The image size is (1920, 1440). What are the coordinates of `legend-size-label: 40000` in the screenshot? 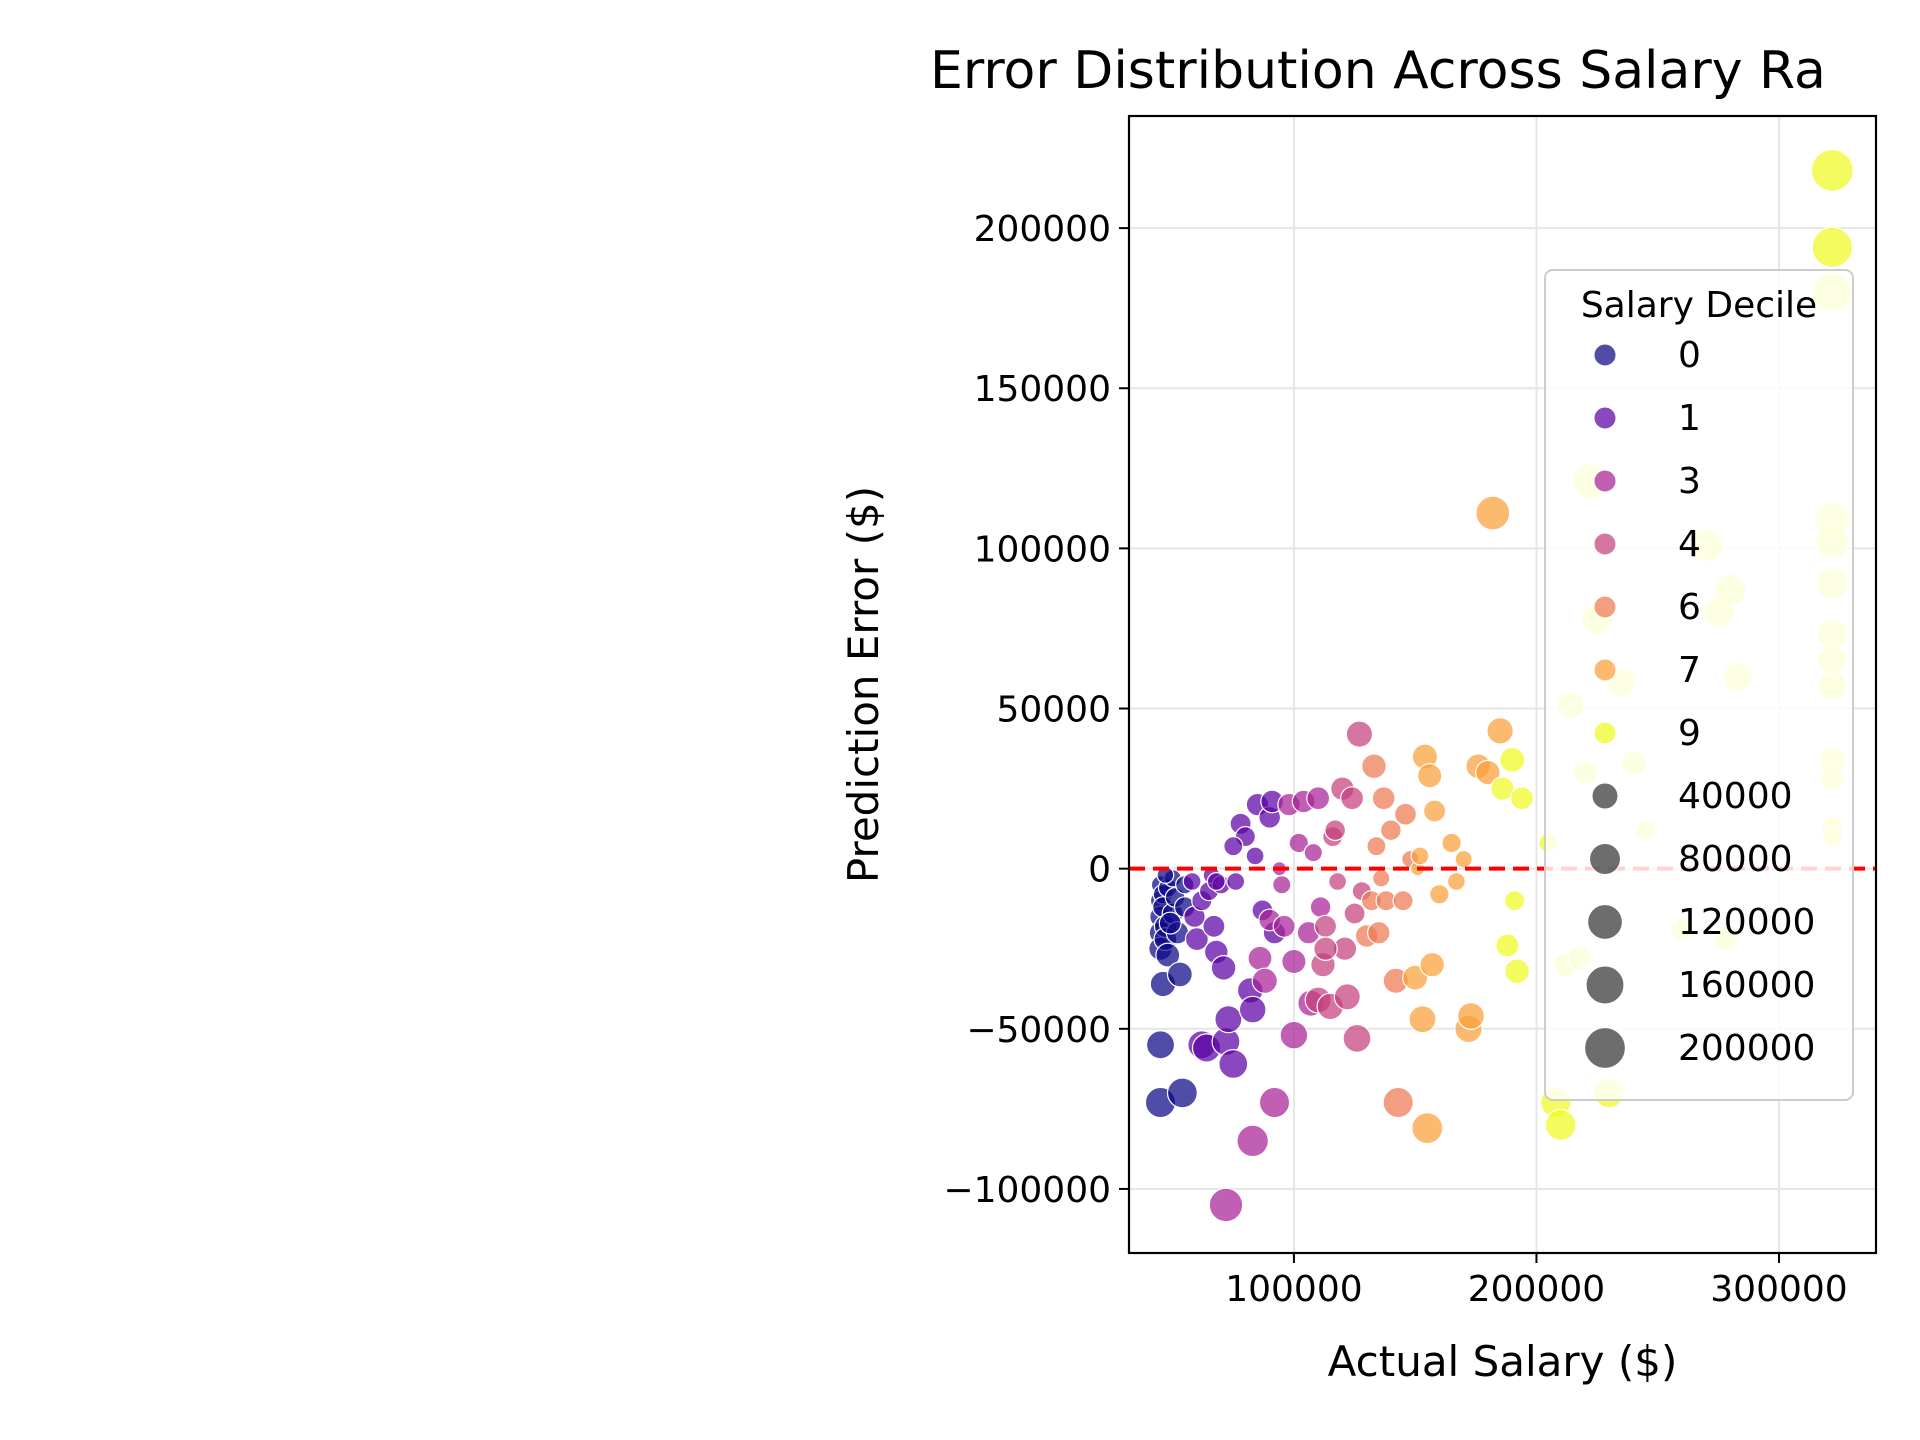 It's located at (1735, 796).